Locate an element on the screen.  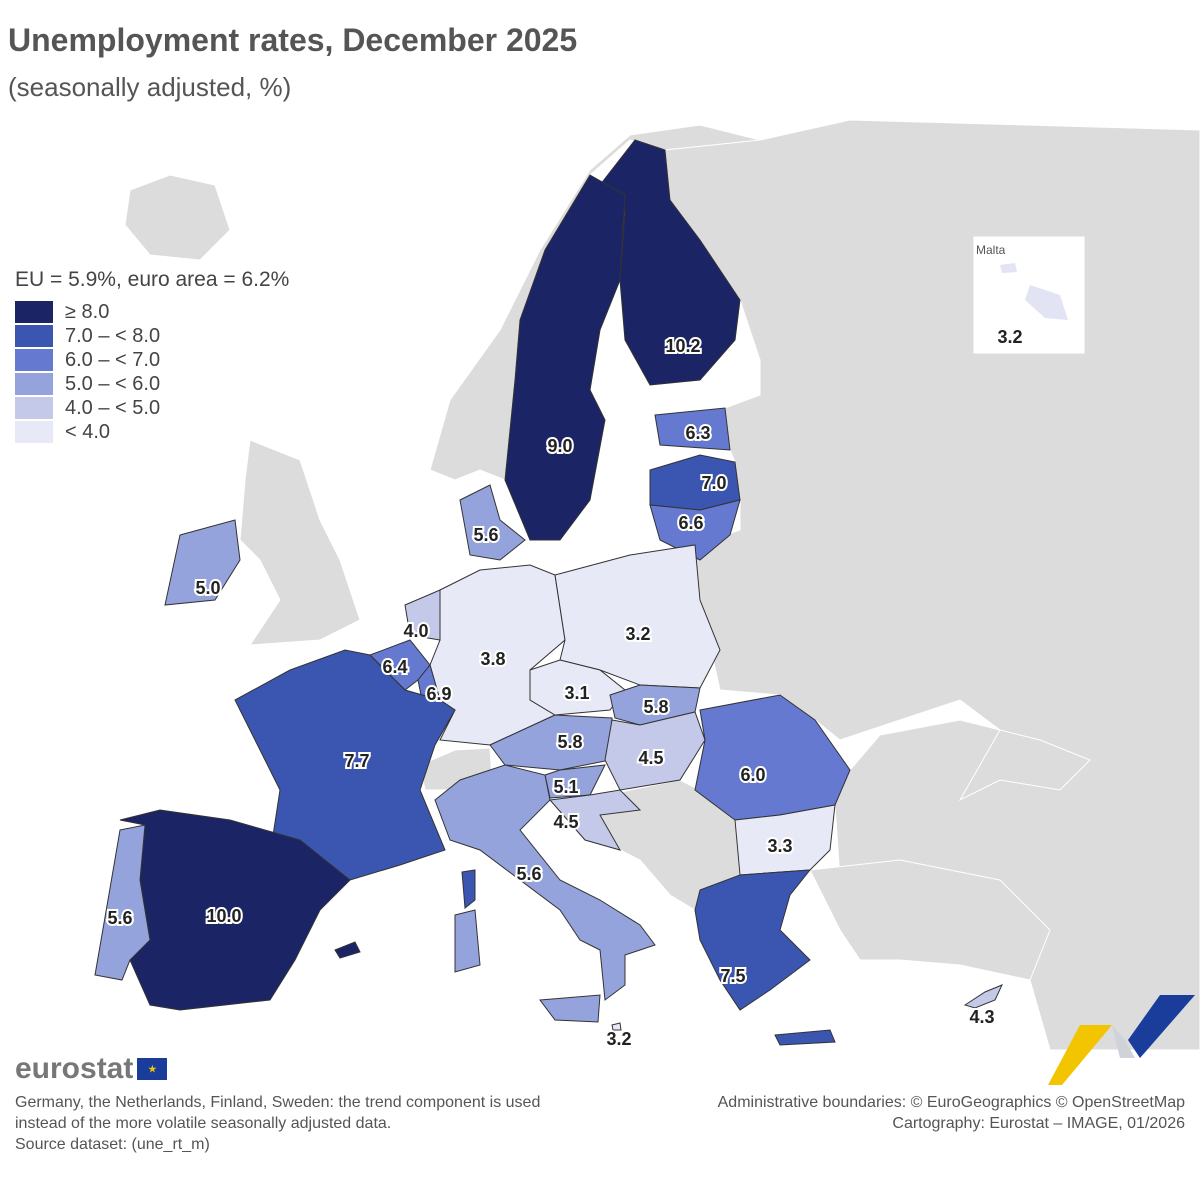
legend-label: ≥ 8.0 is located at coordinates (87, 311).